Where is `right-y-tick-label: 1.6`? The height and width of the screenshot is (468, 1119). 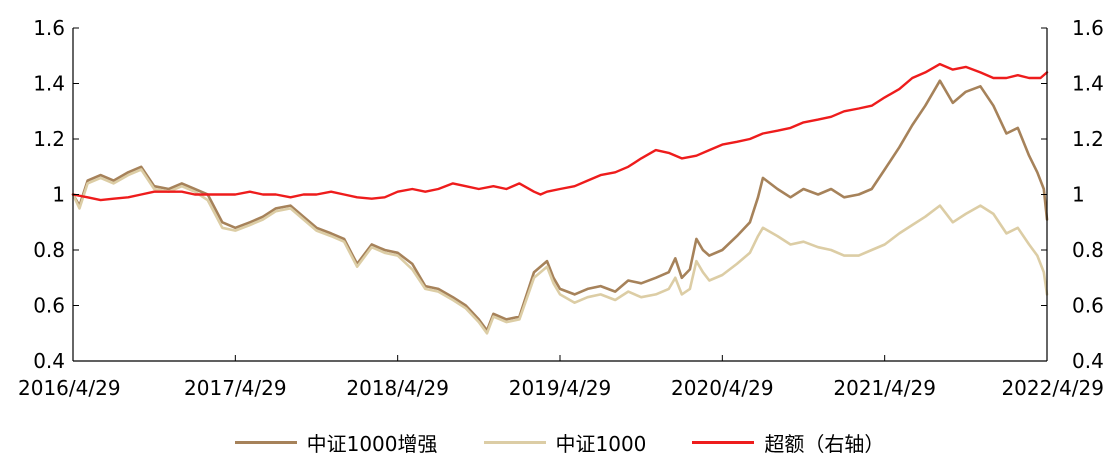
right-y-tick-label: 1.6 is located at coordinates (1088, 28).